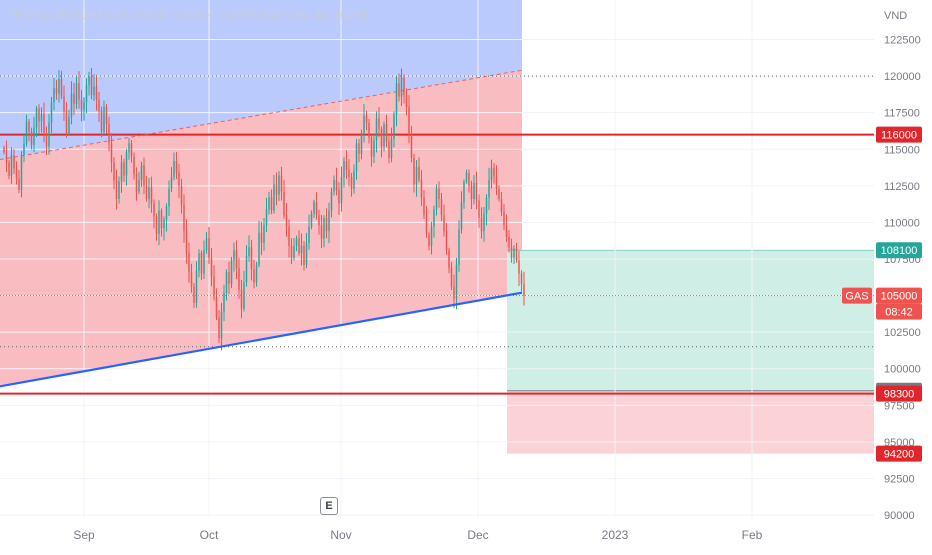 This screenshot has width=932, height=555. Describe the element at coordinates (902, 333) in the screenshot. I see `y-tick-label: 102500` at that location.